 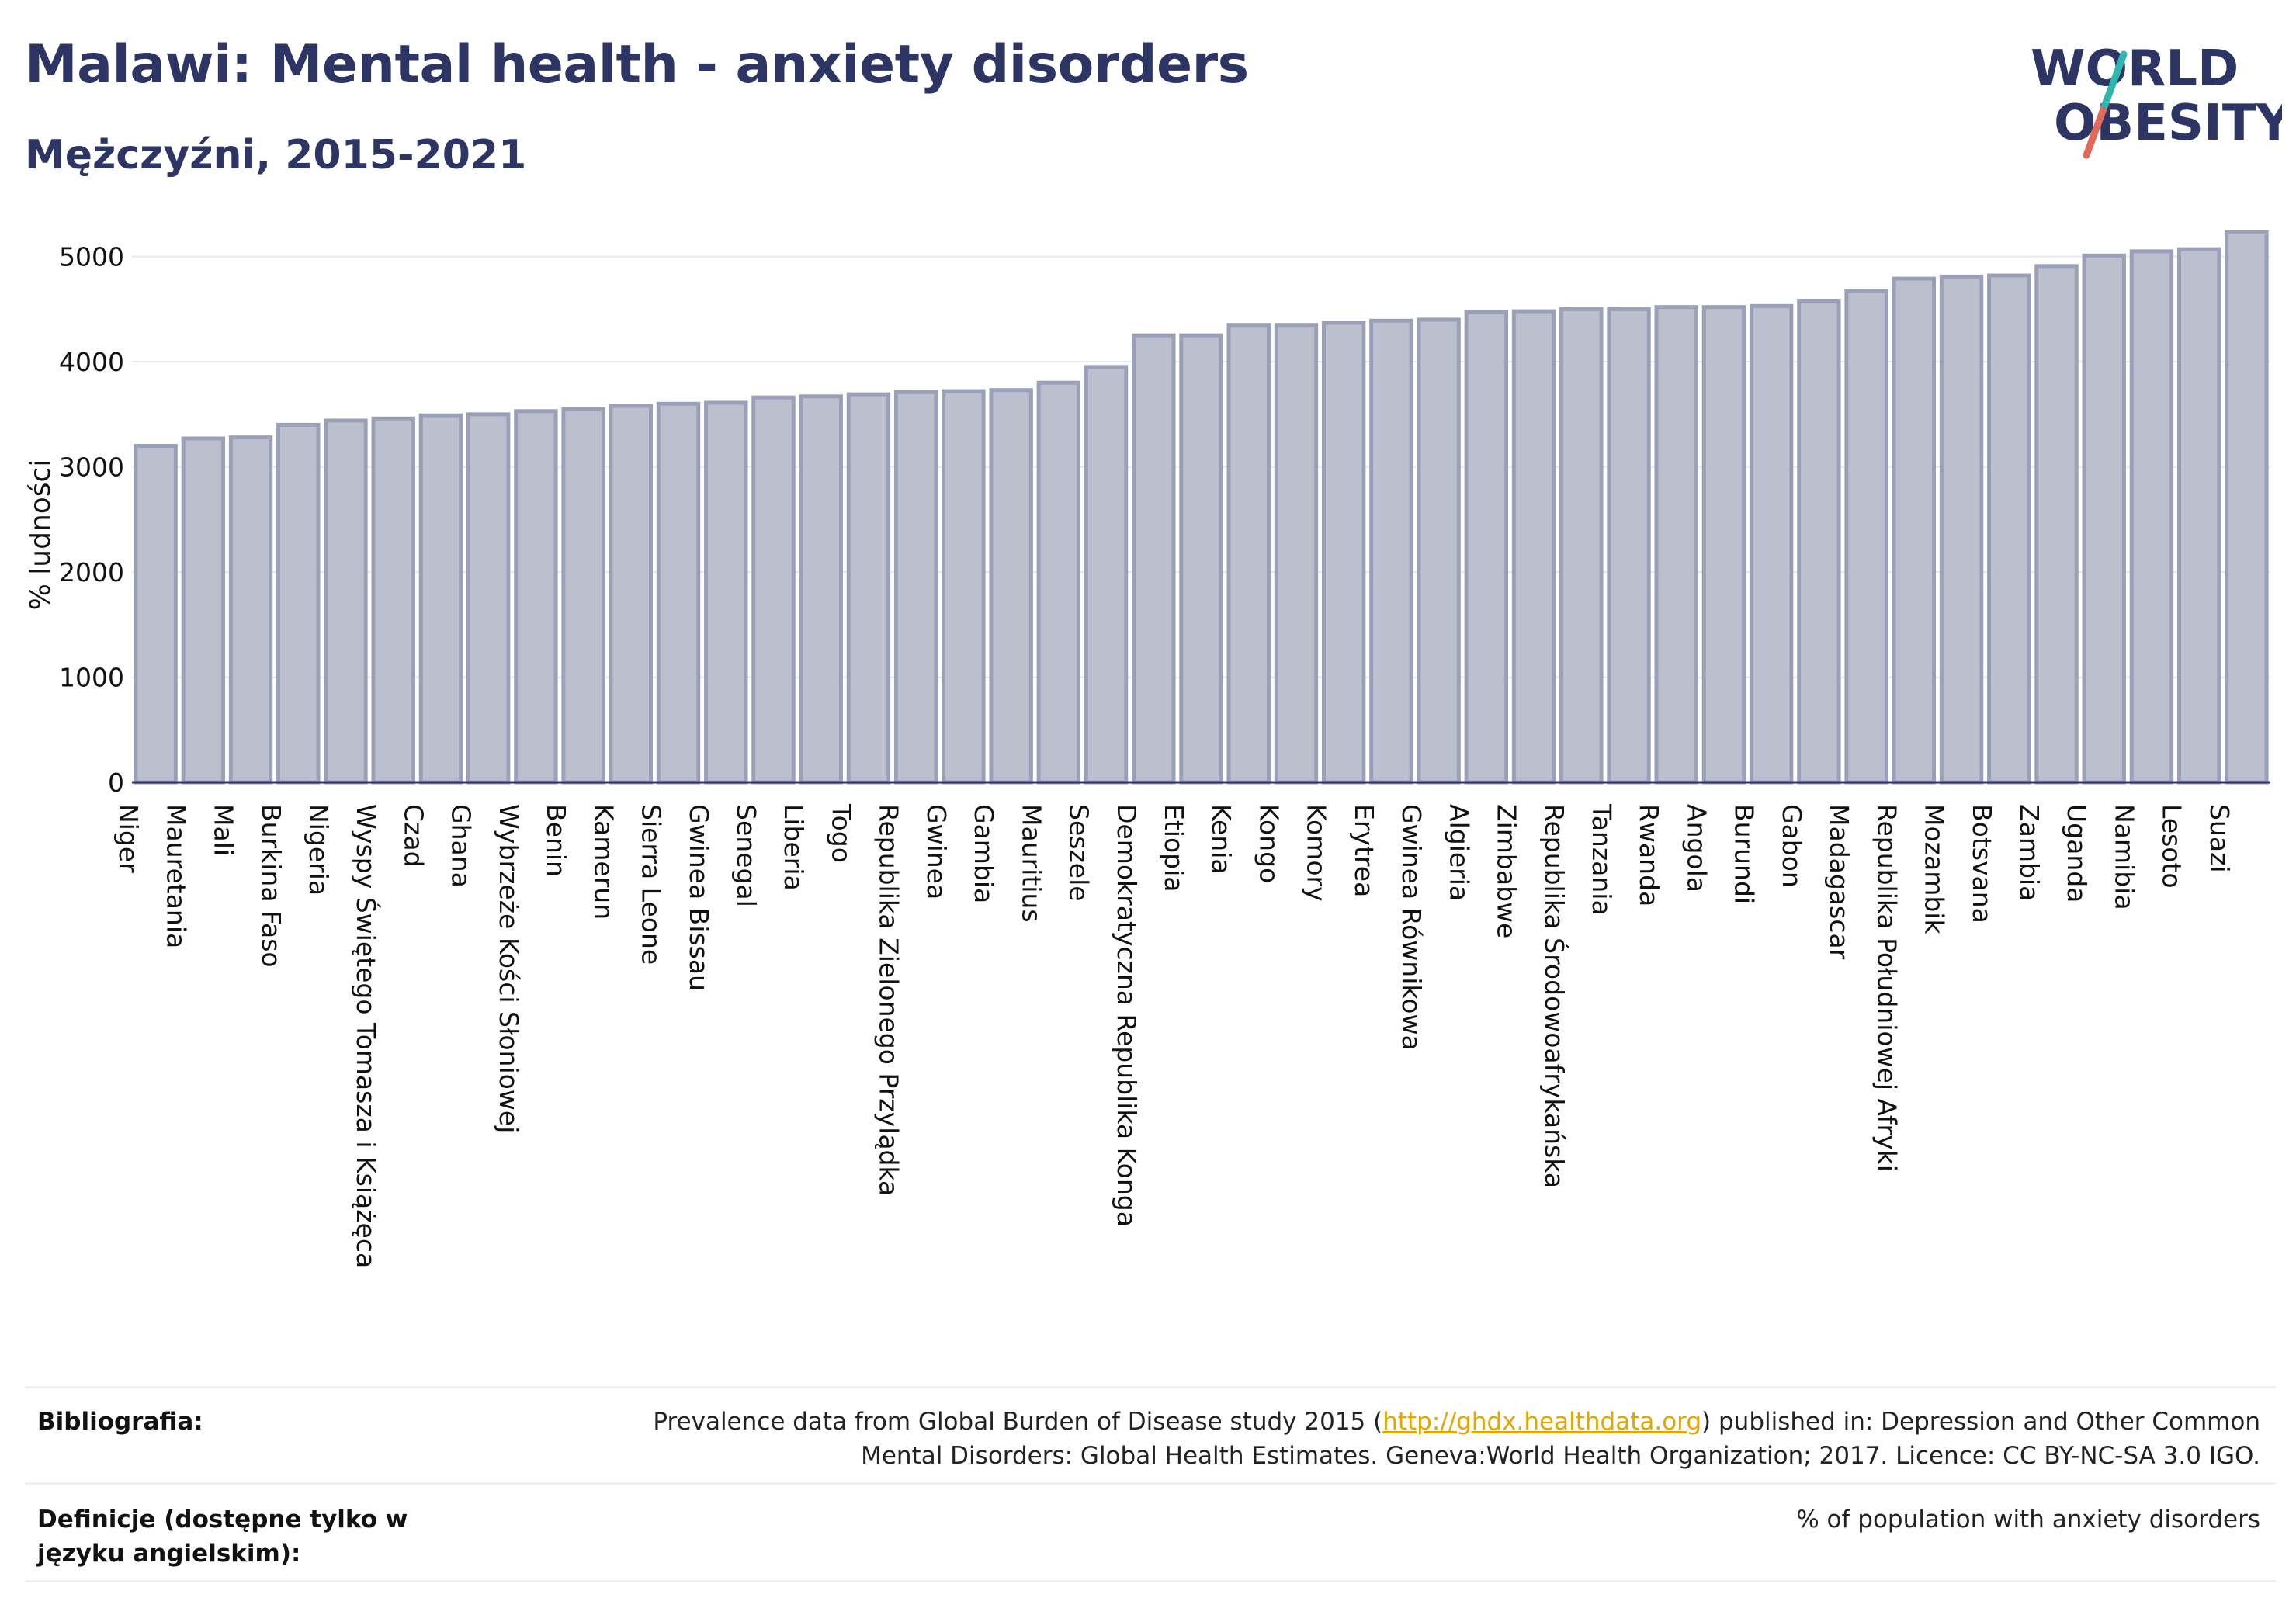 I want to click on x-tick-label: Namibia, so click(x=2124, y=857).